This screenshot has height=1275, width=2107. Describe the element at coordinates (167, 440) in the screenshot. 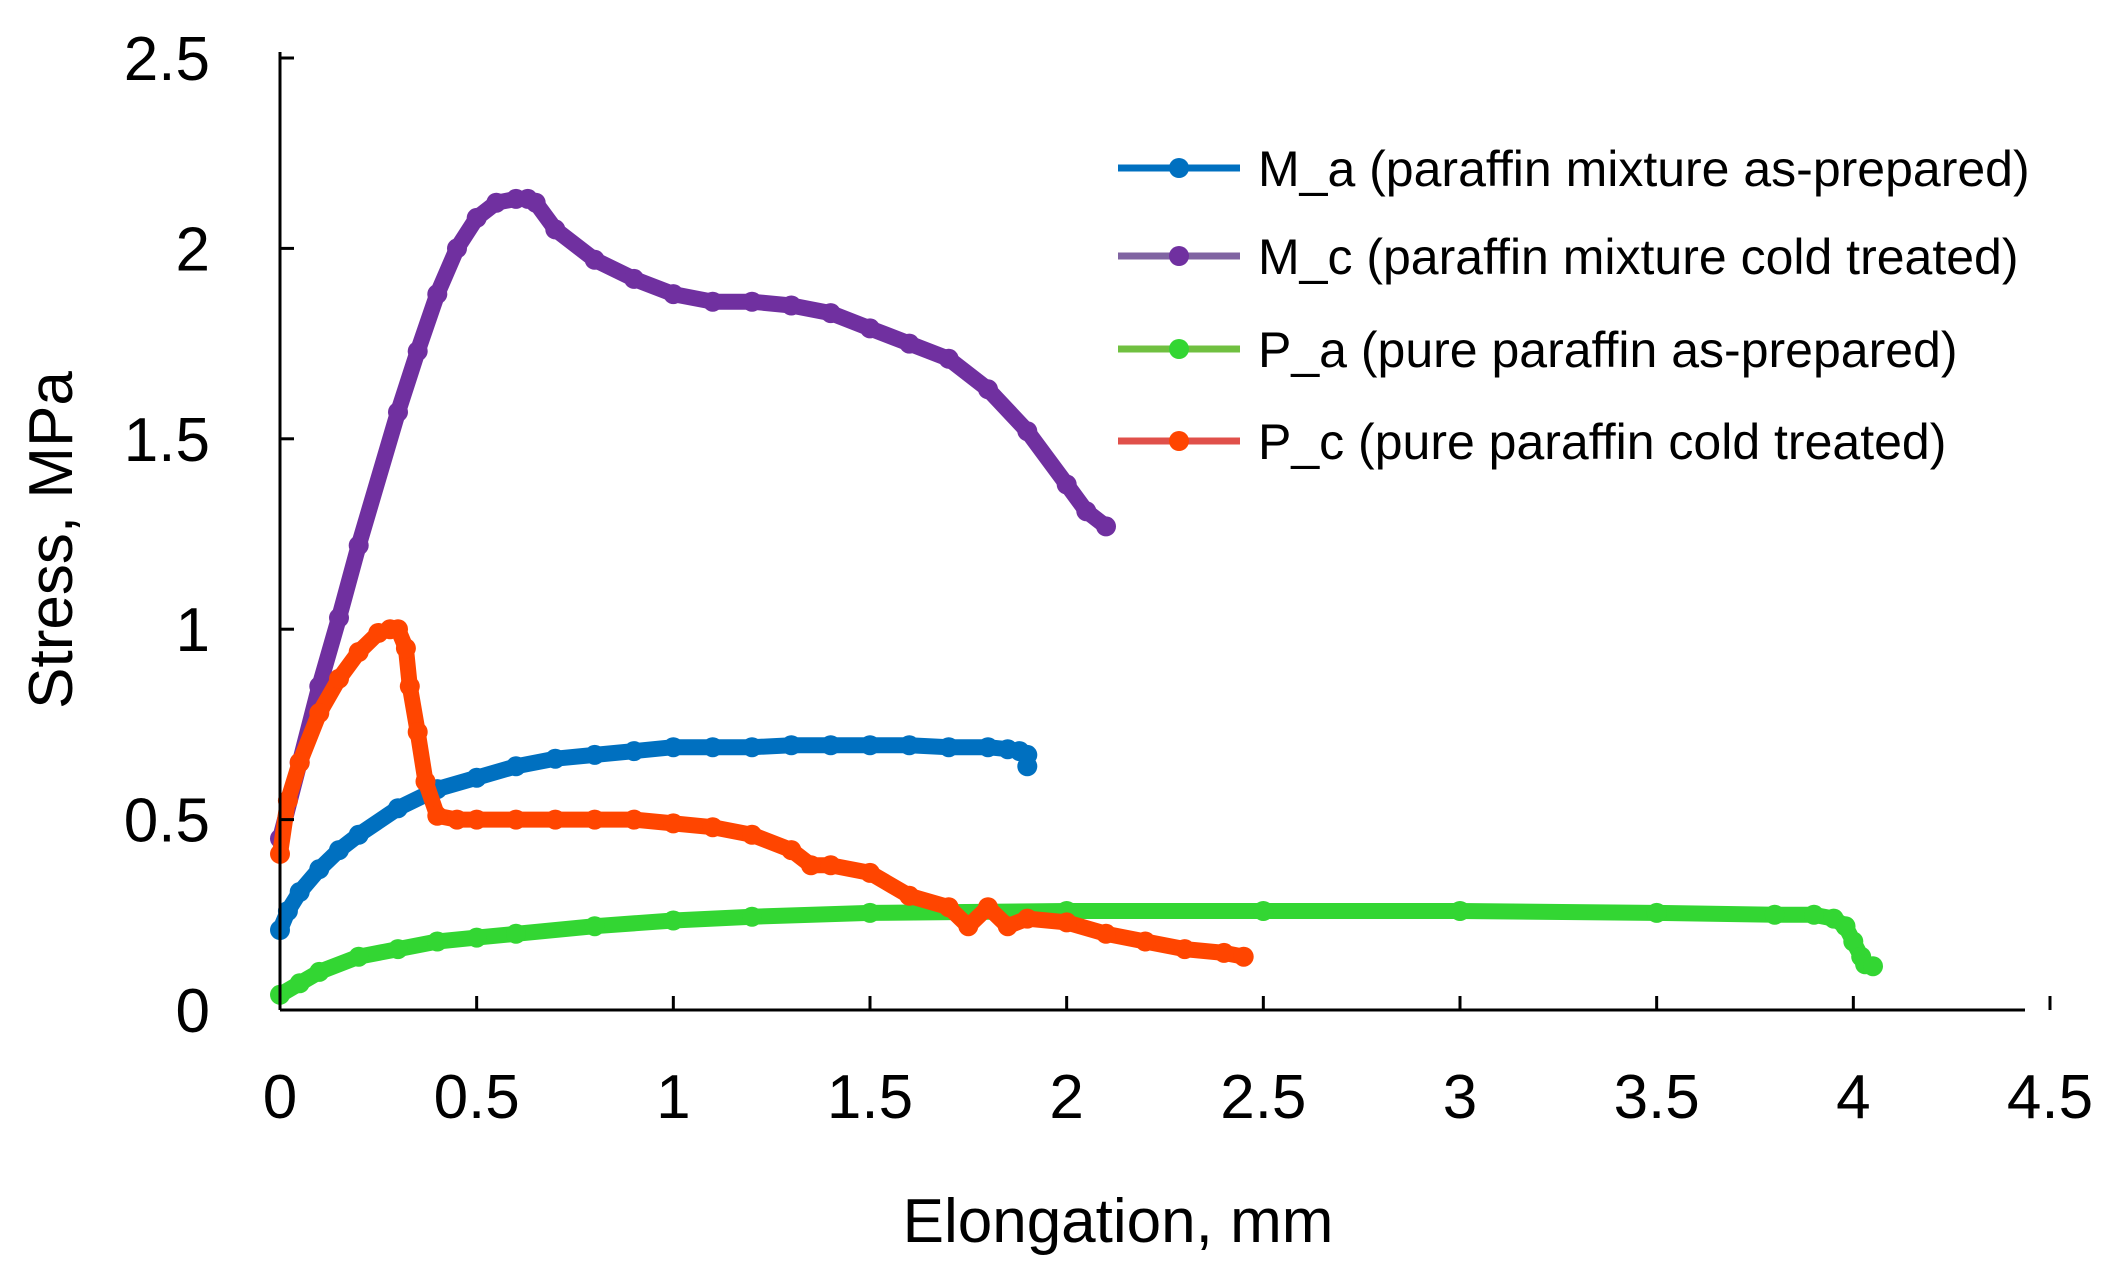

I see `y-tick-label: 1.5` at that location.